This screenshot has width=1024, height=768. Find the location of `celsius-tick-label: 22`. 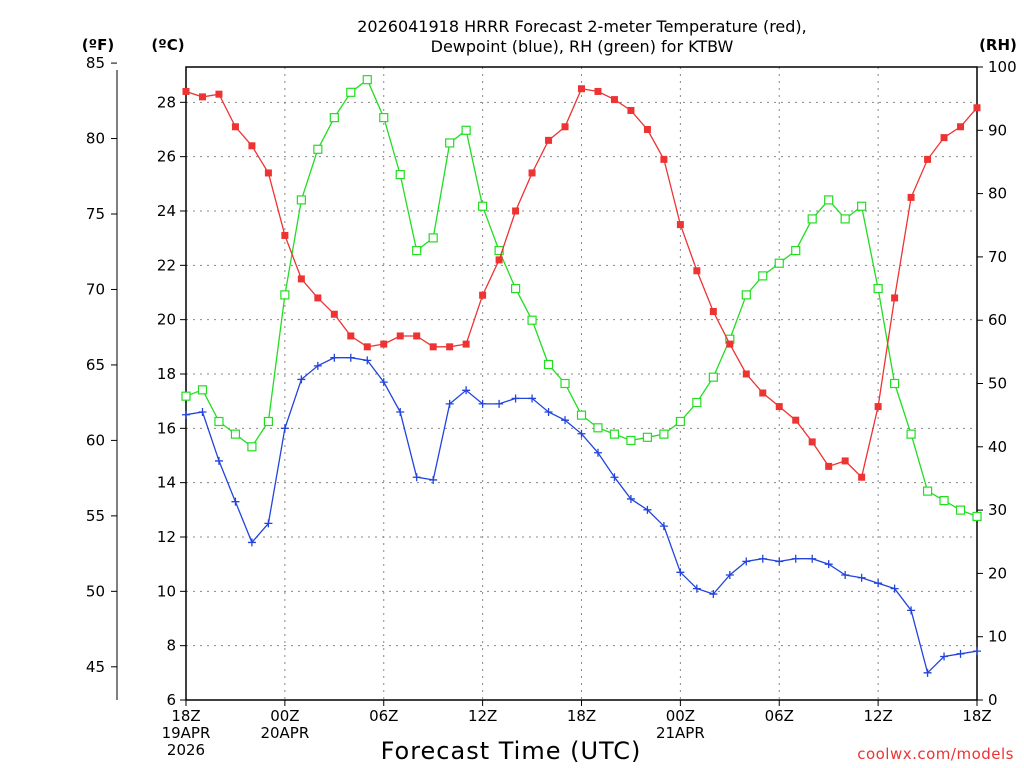

celsius-tick-label: 22 is located at coordinates (166, 265).